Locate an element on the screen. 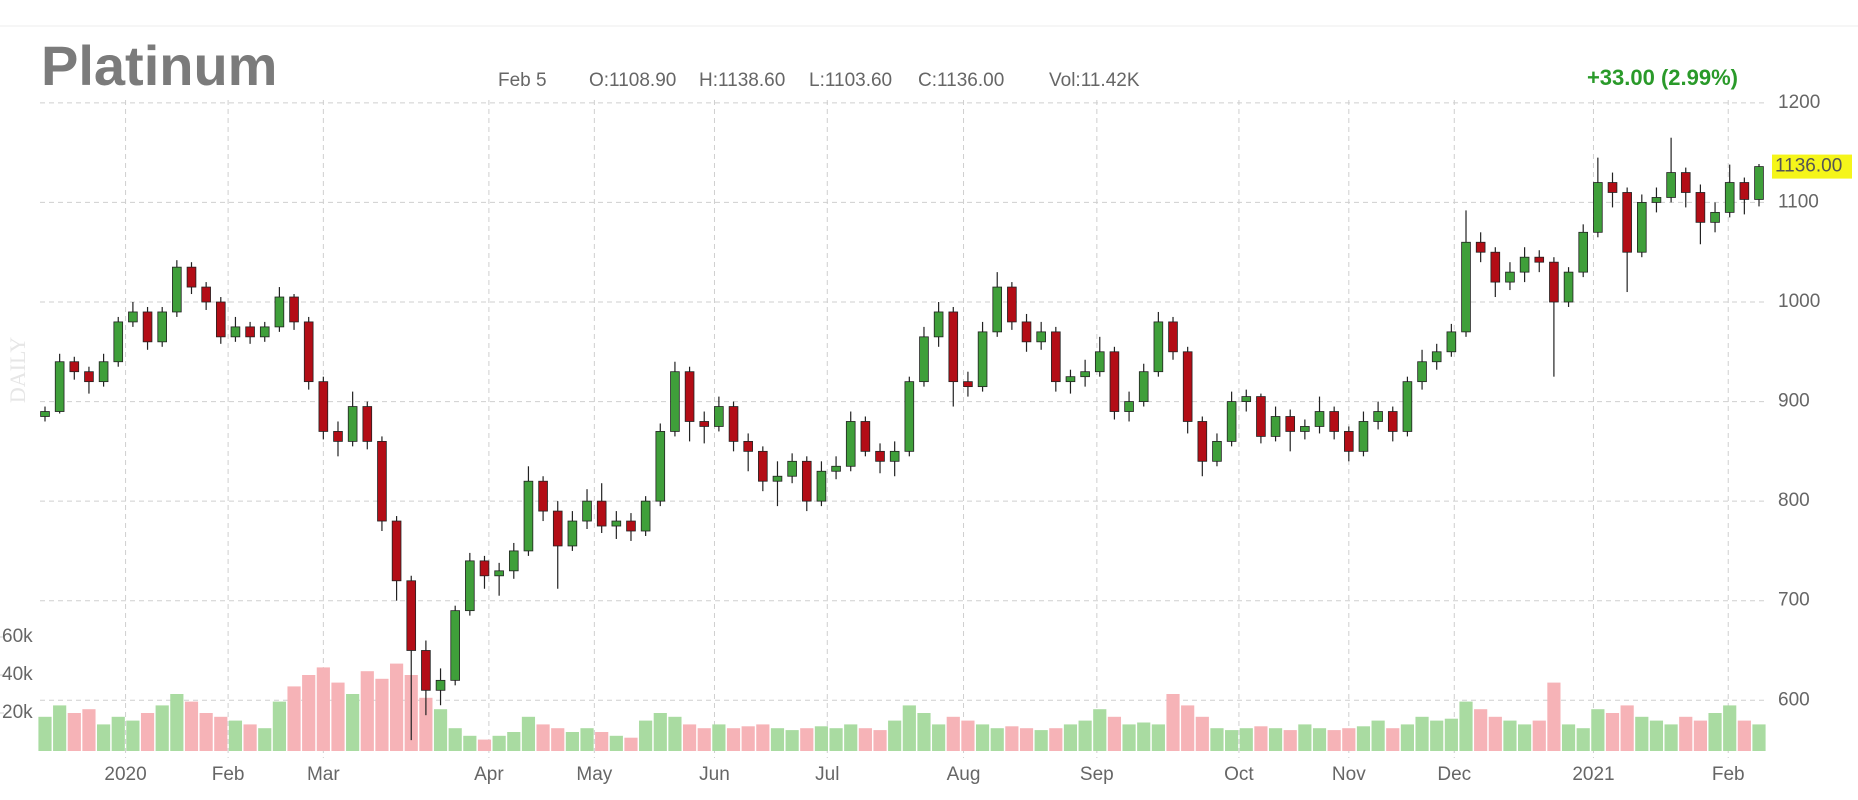 This screenshot has width=1858, height=800. volume-tick-label: 60k is located at coordinates (17, 636).